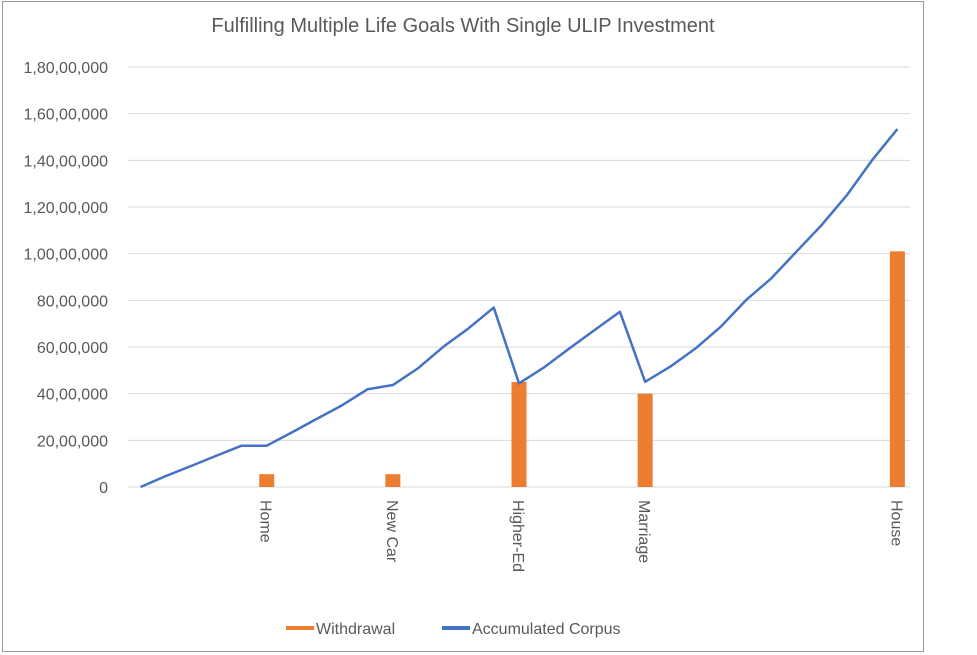  Describe the element at coordinates (546, 629) in the screenshot. I see `legend-corpus-label: Accumulated Corpus` at that location.